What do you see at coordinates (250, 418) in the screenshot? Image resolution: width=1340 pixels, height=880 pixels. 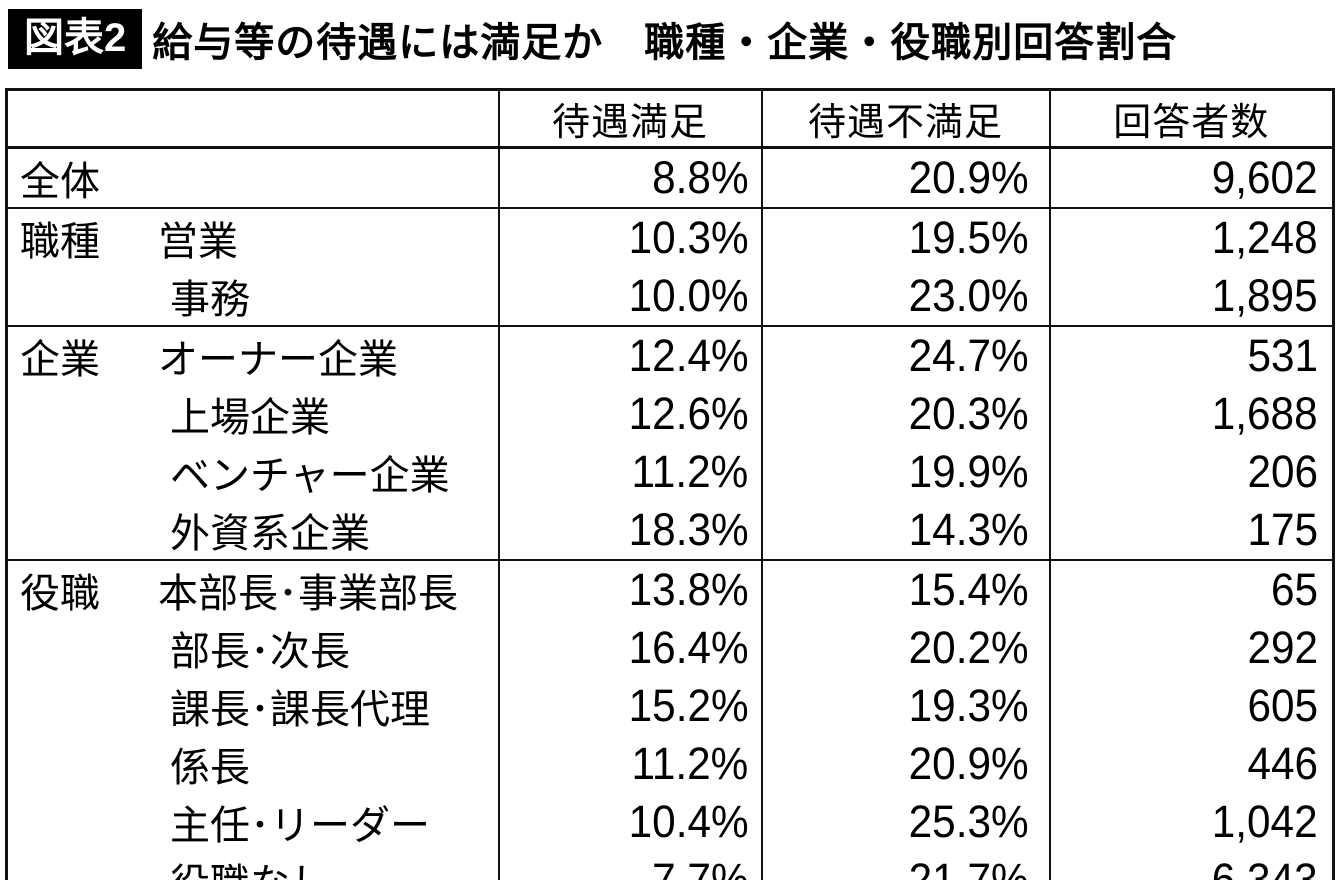 I see `row-label: 上場企業` at bounding box center [250, 418].